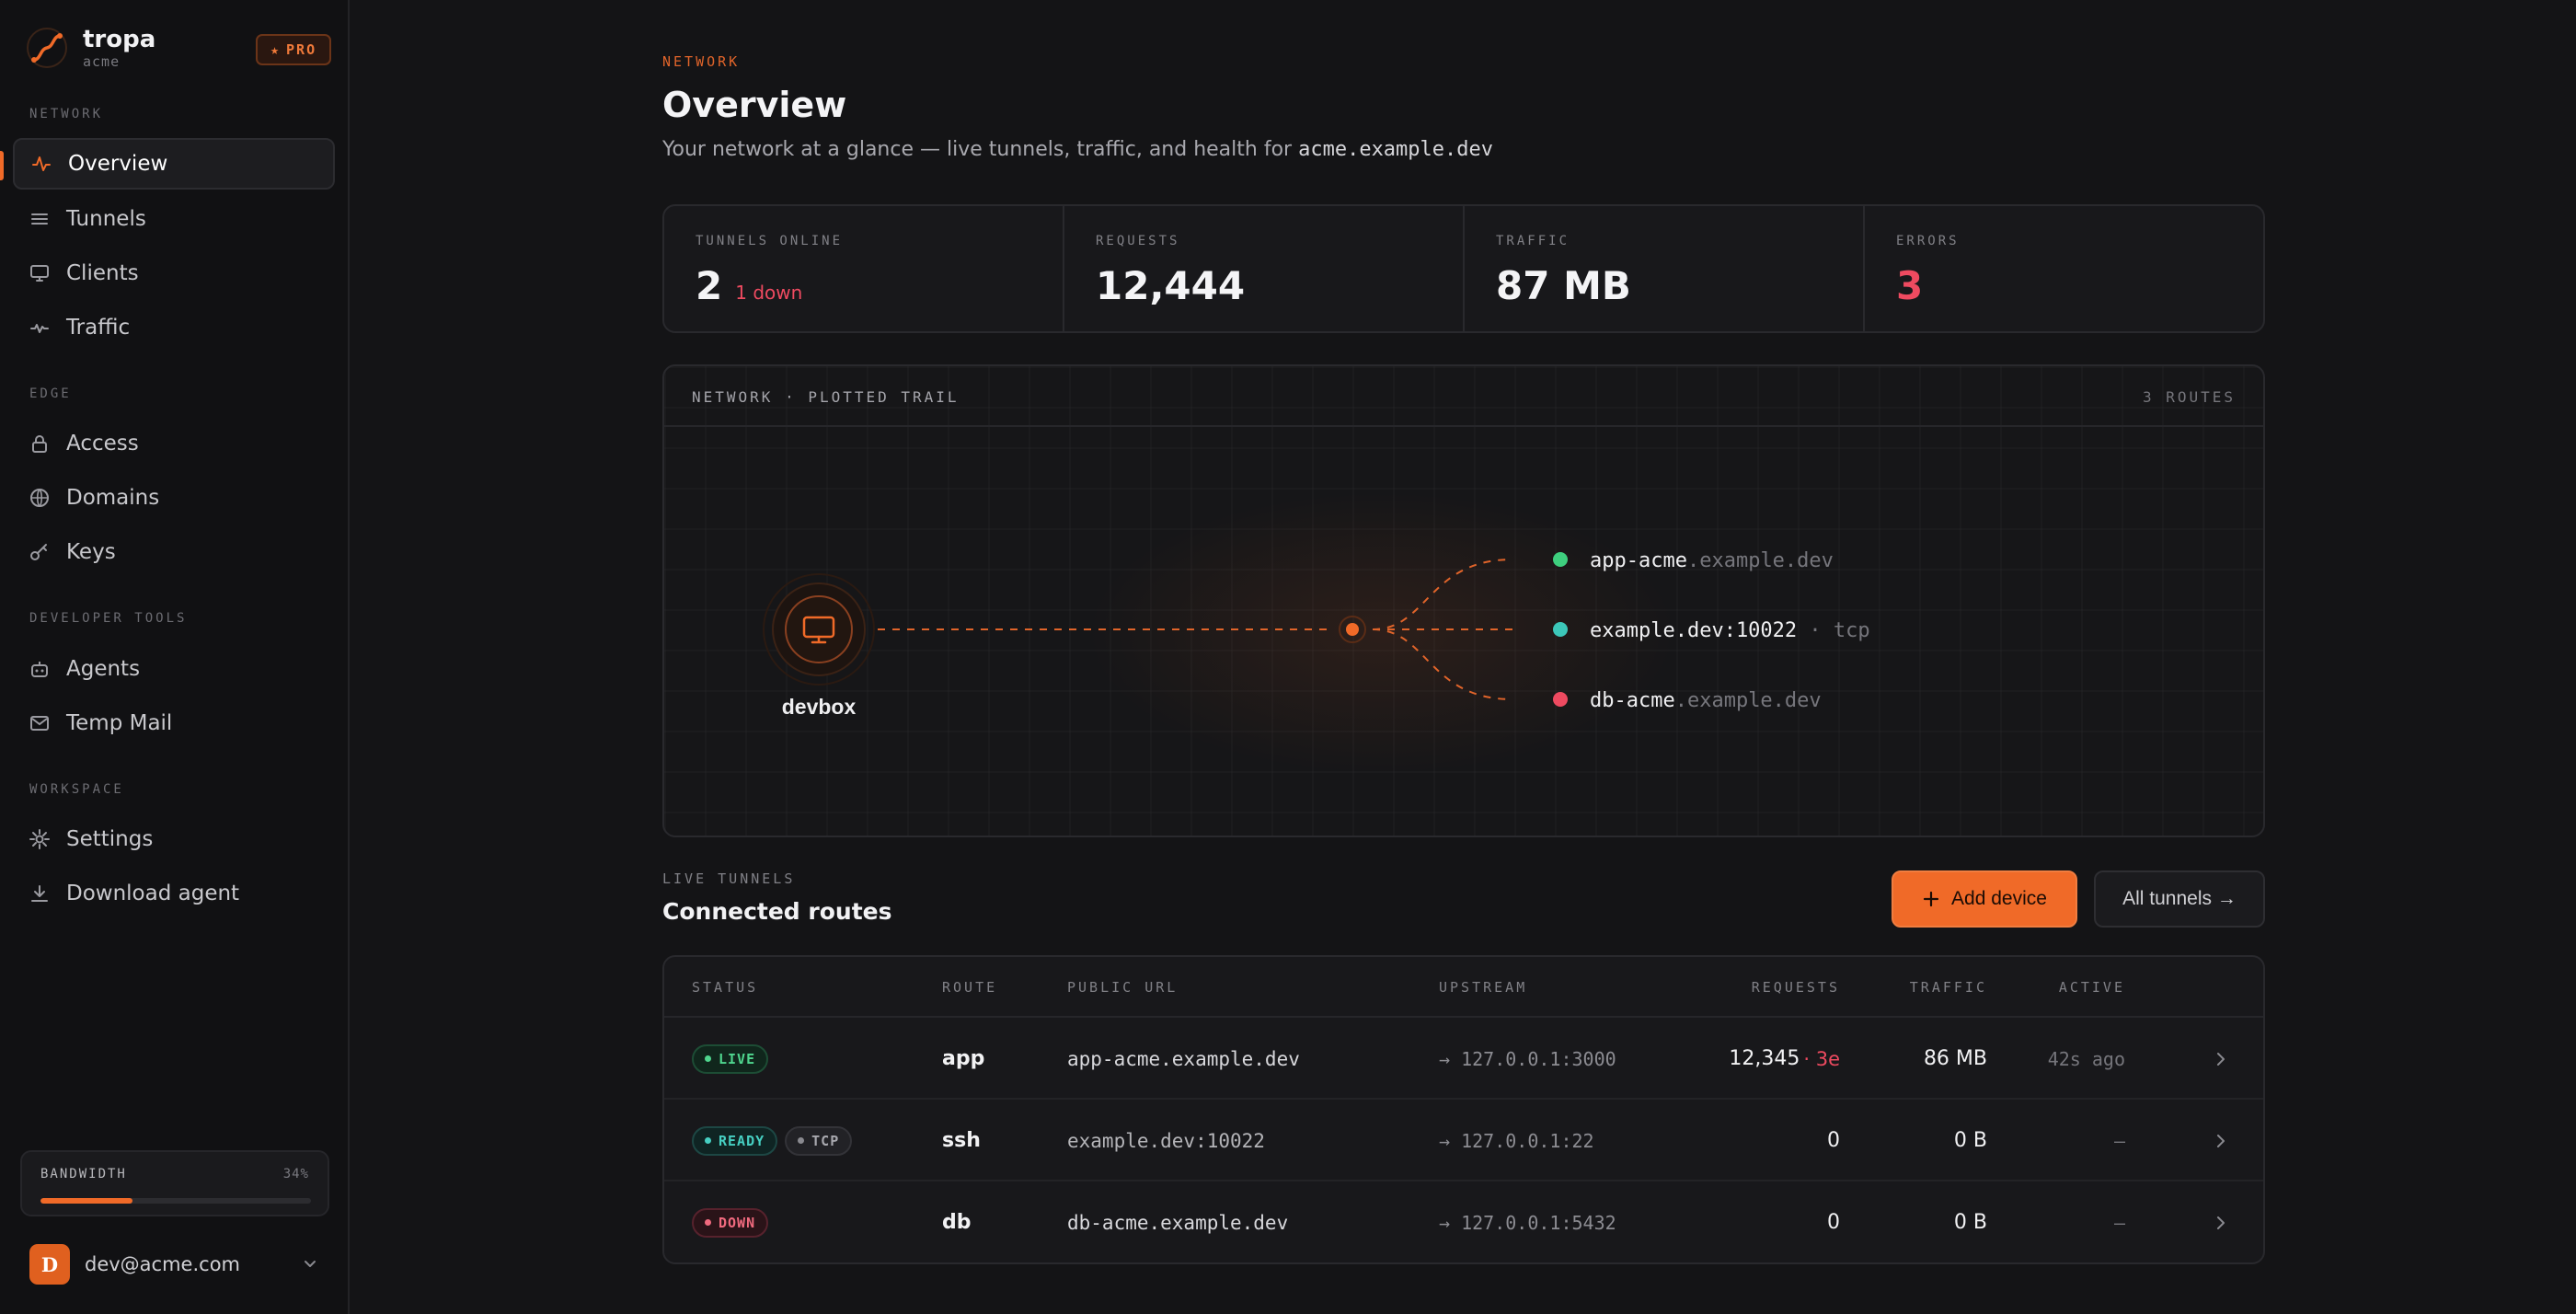 The height and width of the screenshot is (1314, 2576). Describe the element at coordinates (1527, 1058) in the screenshot. I see `upstream: → 127.0.0.1:3000` at that location.